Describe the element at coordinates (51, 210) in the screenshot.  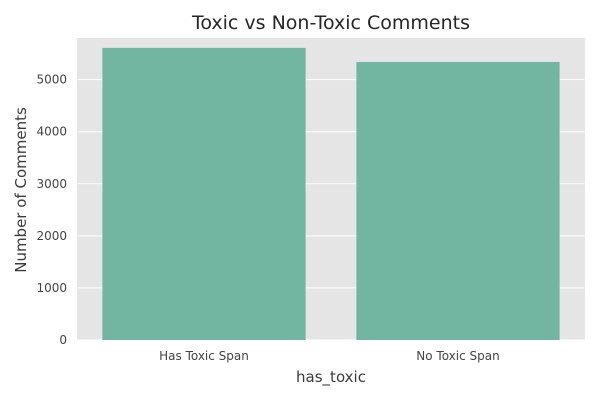
I see `y-axis-ticks: 0 1000 2000 3000 4000 5000` at that location.